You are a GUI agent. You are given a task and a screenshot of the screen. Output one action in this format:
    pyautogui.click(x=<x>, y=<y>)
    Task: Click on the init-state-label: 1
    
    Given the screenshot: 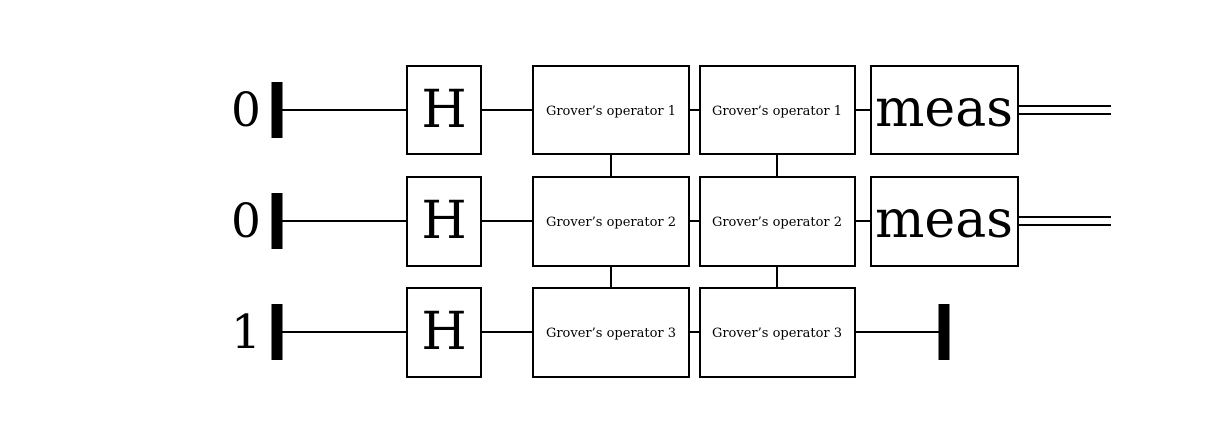 What is the action you would take?
    pyautogui.click(x=246, y=332)
    